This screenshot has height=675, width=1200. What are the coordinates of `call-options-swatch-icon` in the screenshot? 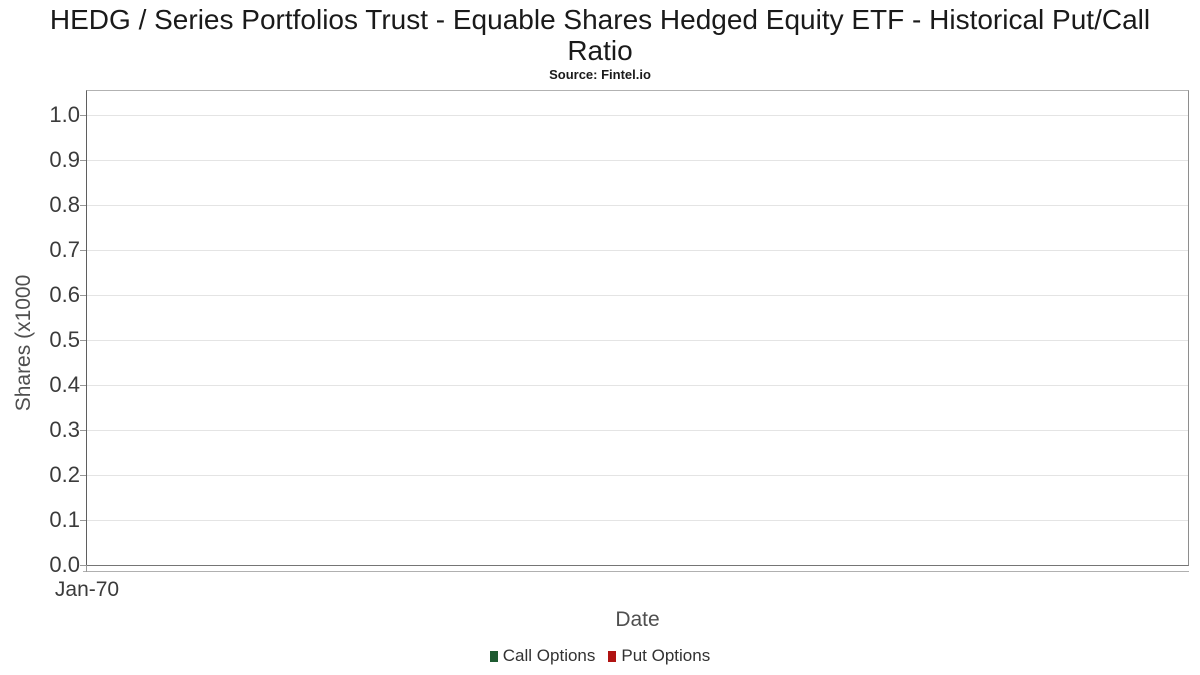 It's located at (493, 656).